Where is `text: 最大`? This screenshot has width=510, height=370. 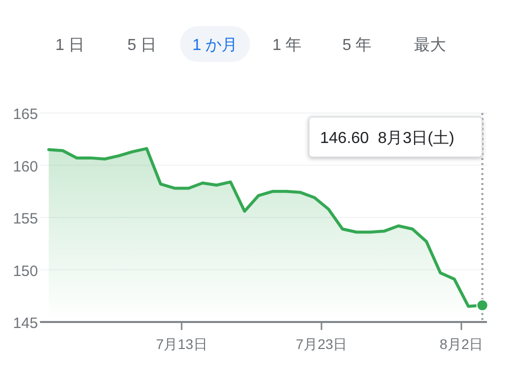
text: 最大 is located at coordinates (430, 45).